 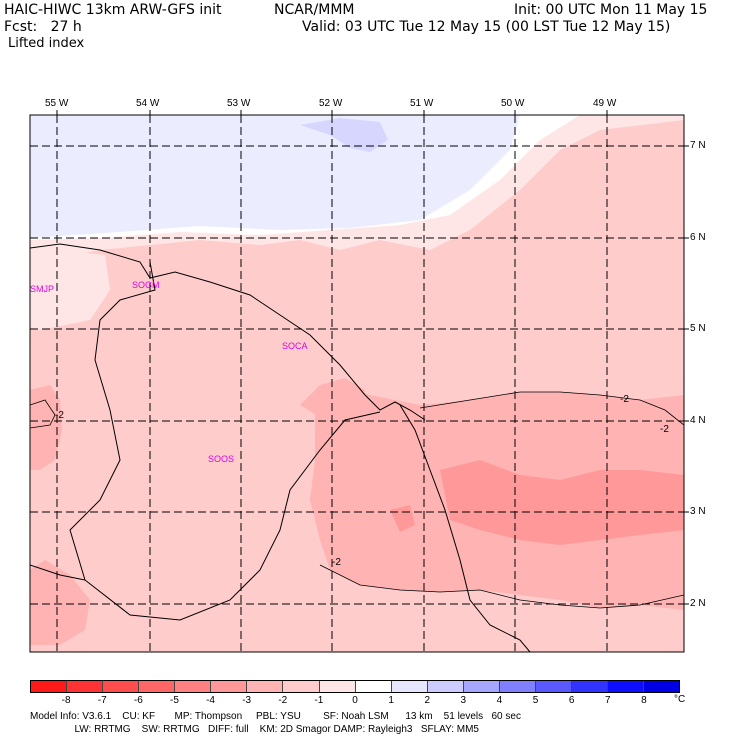 What do you see at coordinates (228, 332) in the screenshot?
I see `coastline` at bounding box center [228, 332].